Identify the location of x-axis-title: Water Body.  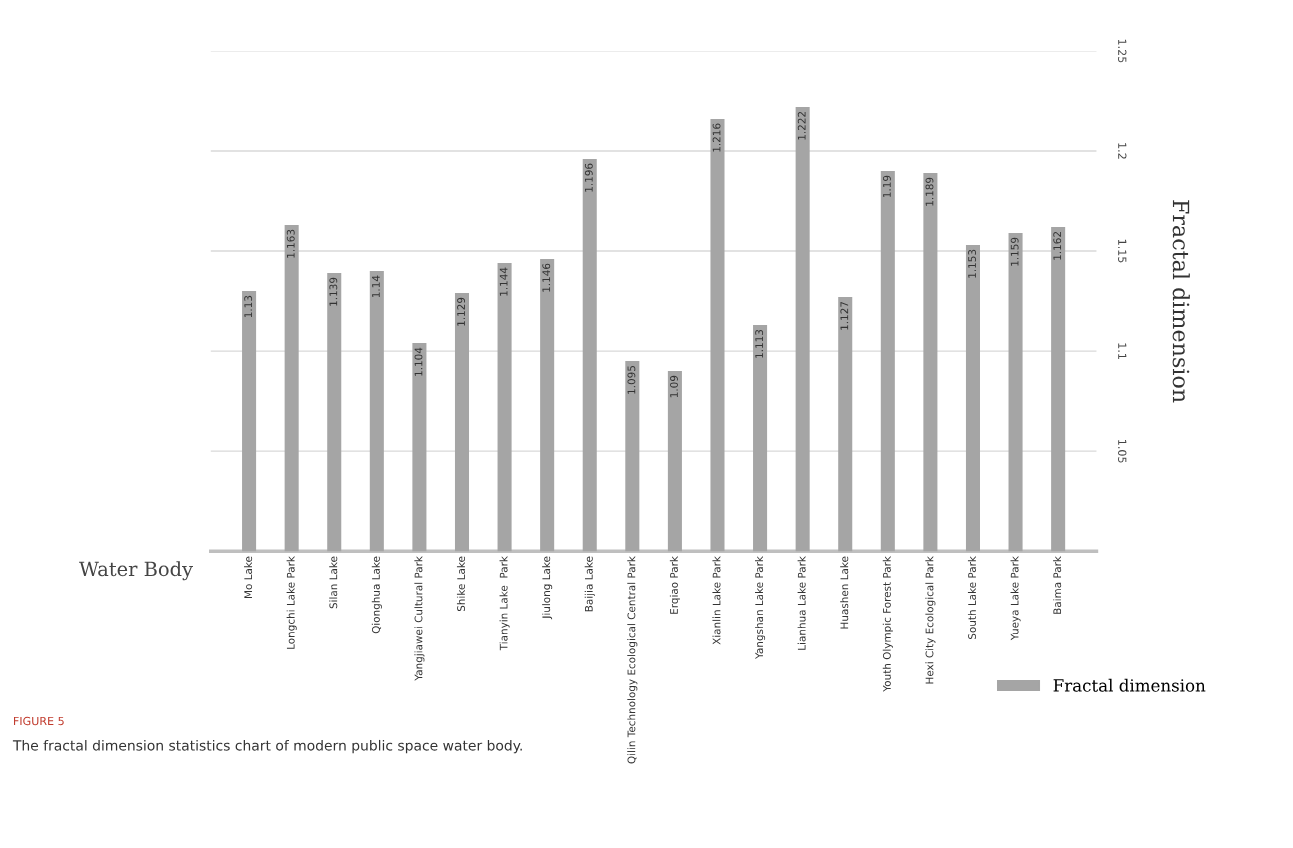
(136, 571).